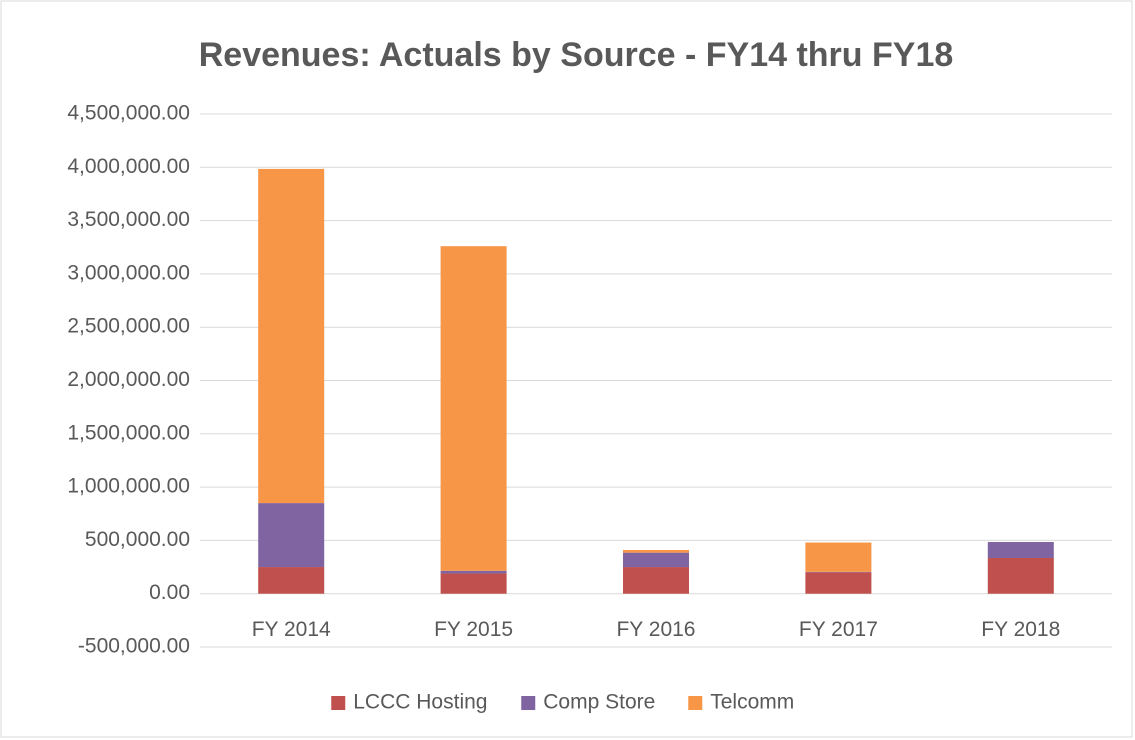 This screenshot has height=740, width=1135. I want to click on y-tick-label: 2,000,000.00, so click(128, 379).